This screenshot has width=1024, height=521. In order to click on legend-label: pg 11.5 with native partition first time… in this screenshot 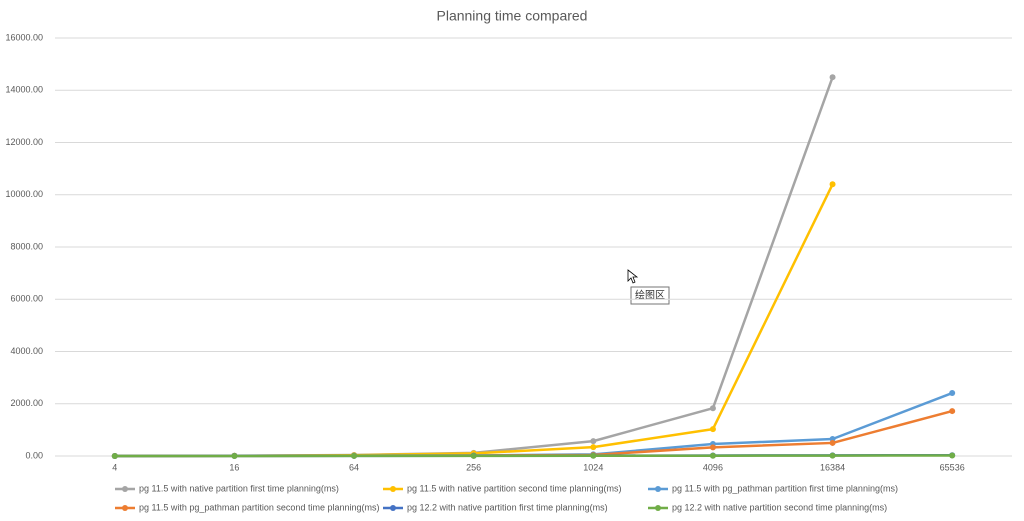, I will do `click(239, 488)`.